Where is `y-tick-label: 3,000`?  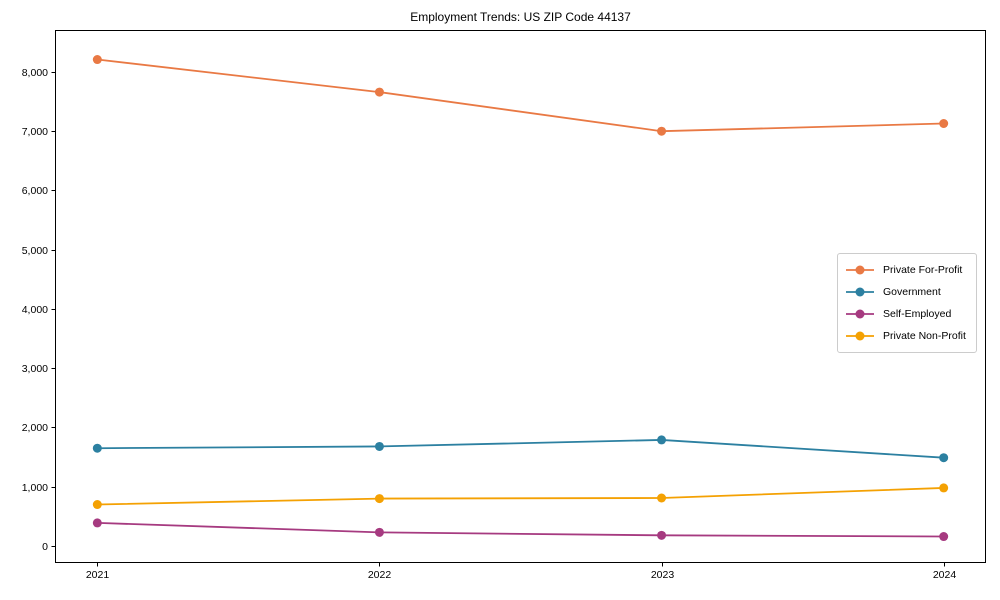 y-tick-label: 3,000 is located at coordinates (35, 369).